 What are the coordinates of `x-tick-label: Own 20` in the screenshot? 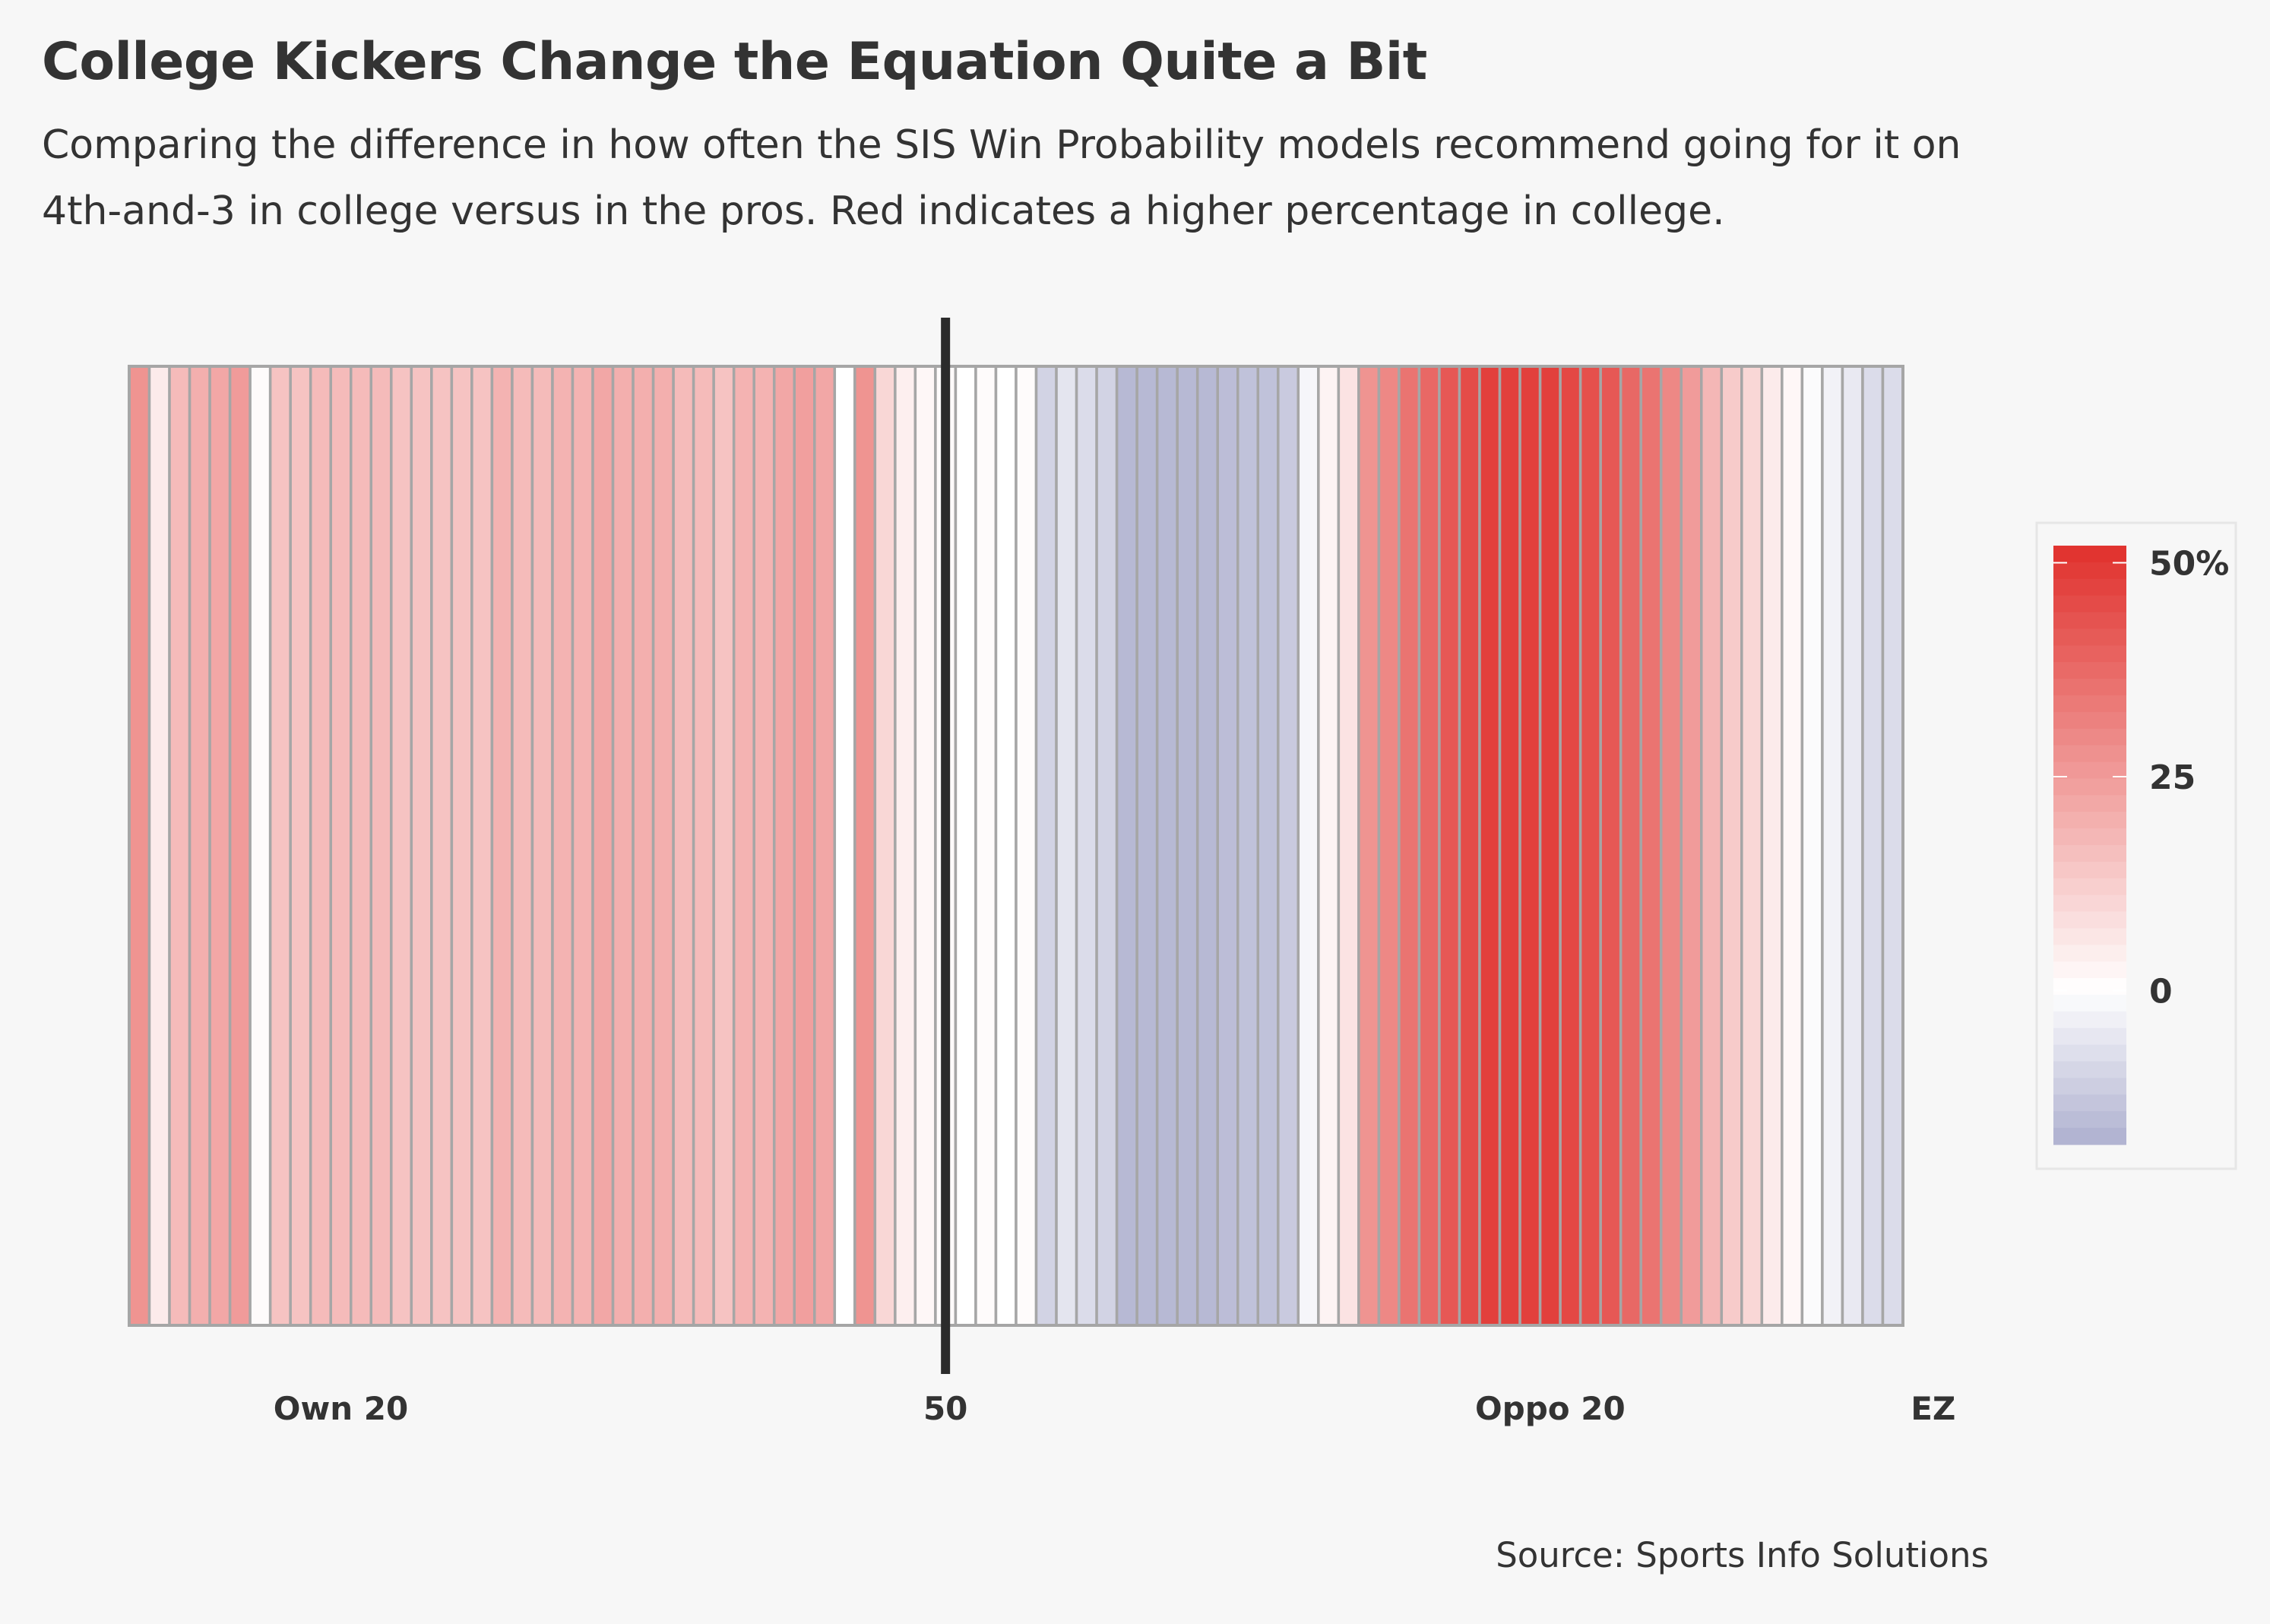 It's located at (341, 1409).